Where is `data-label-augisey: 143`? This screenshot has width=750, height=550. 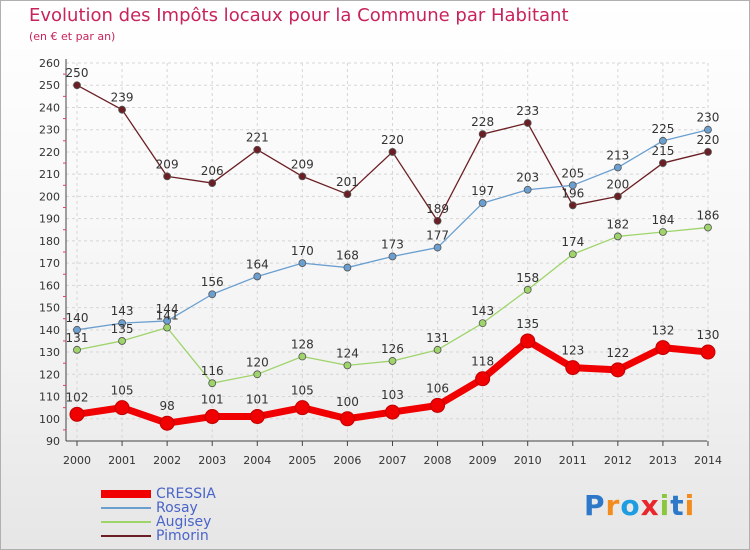 data-label-augisey: 143 is located at coordinates (482, 311).